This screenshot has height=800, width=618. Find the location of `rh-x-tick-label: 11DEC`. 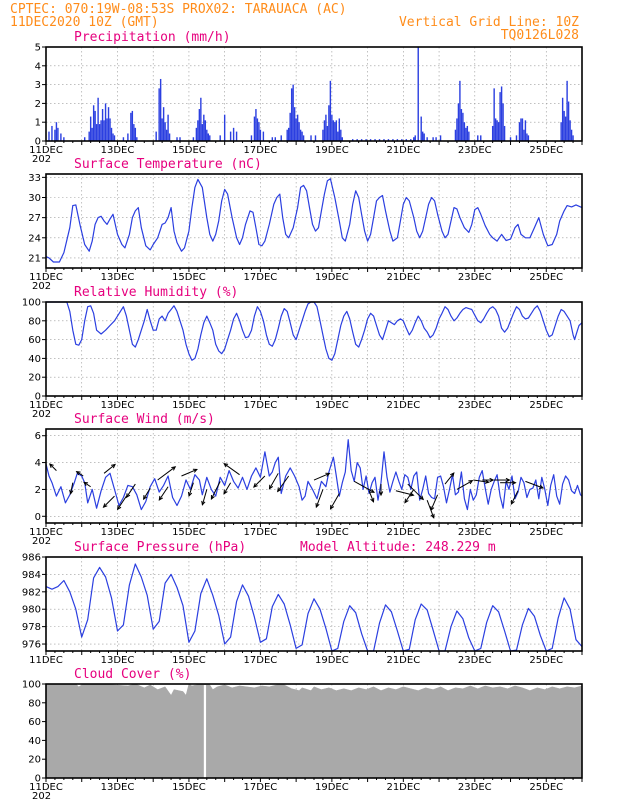

rh-x-tick-label: 11DEC is located at coordinates (46, 405).